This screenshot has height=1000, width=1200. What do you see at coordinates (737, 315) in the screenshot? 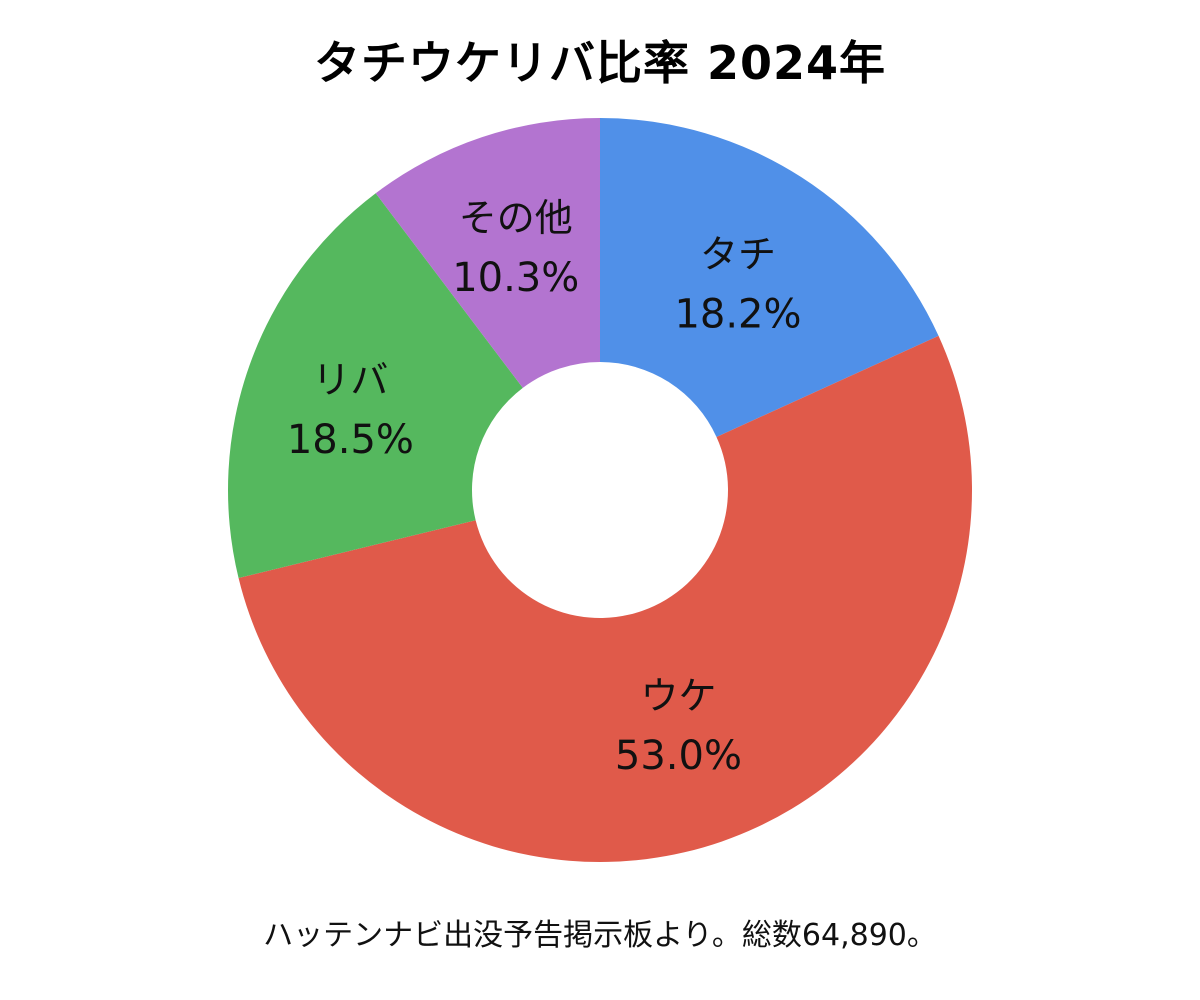
I see `slice-percent-0: 18.2%` at bounding box center [737, 315].